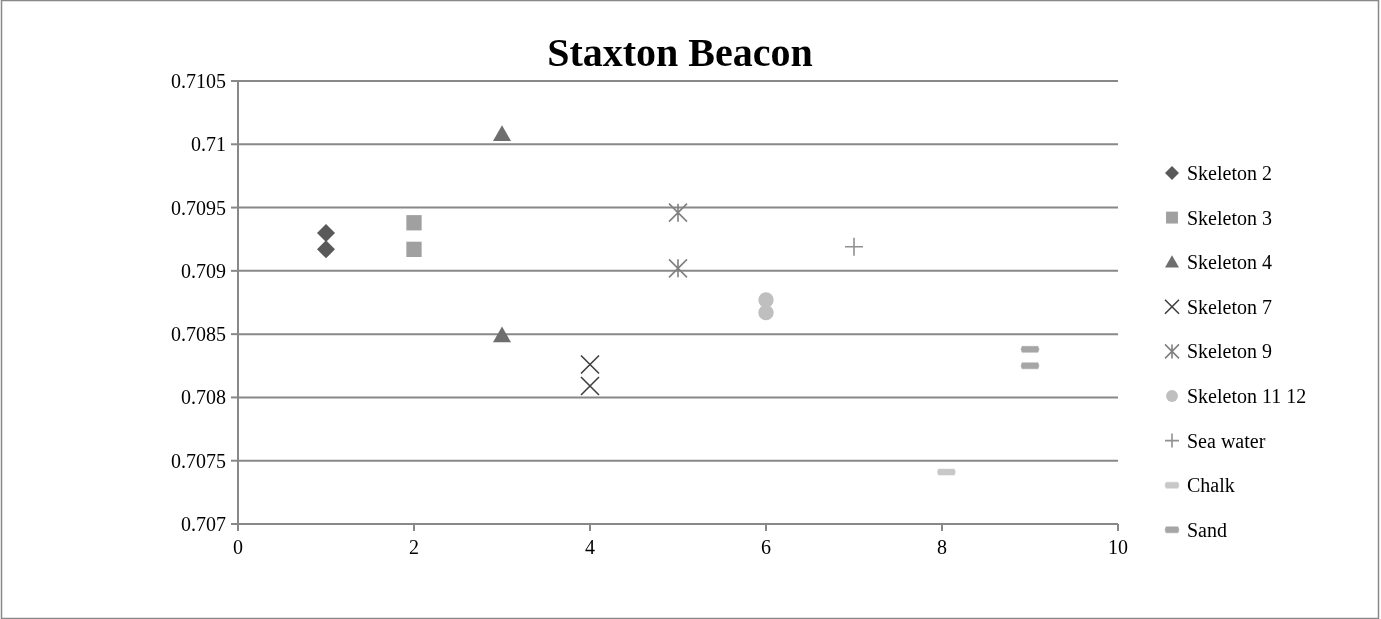 This screenshot has width=1381, height=619. I want to click on y-tick-label: 0.708, so click(203, 397).